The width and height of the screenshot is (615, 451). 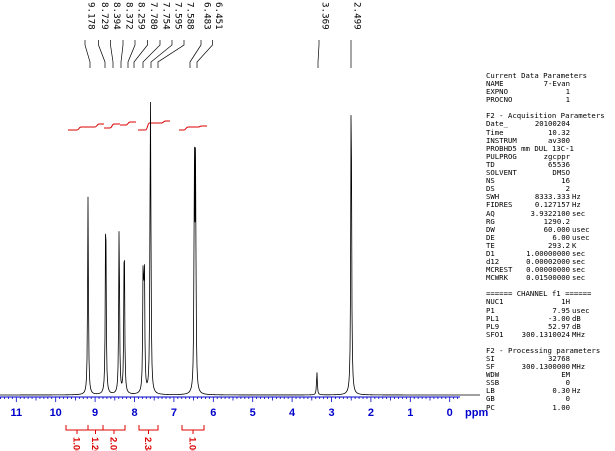 I want to click on parameter-row: SFO1 300.1310024 MHz, so click(x=540, y=334).